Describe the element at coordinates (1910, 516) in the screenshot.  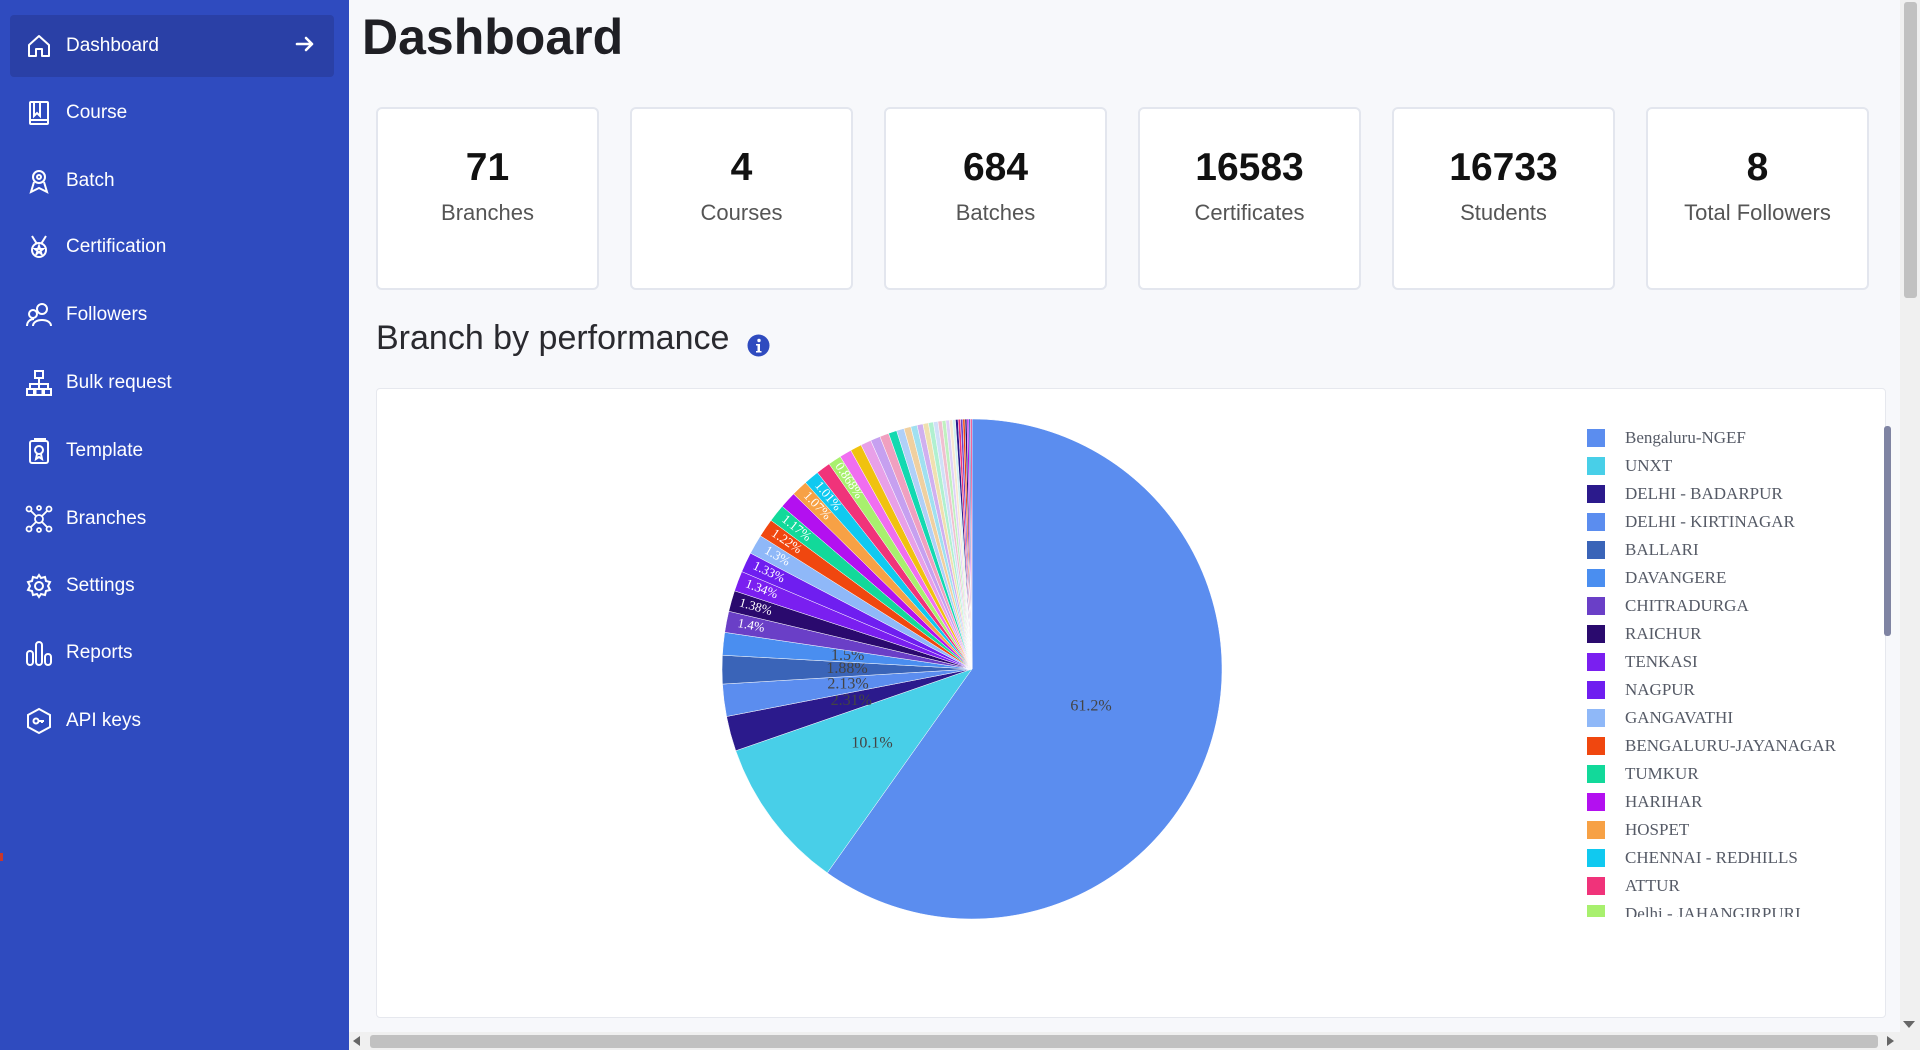
I see `vertical-scrollbar` at that location.